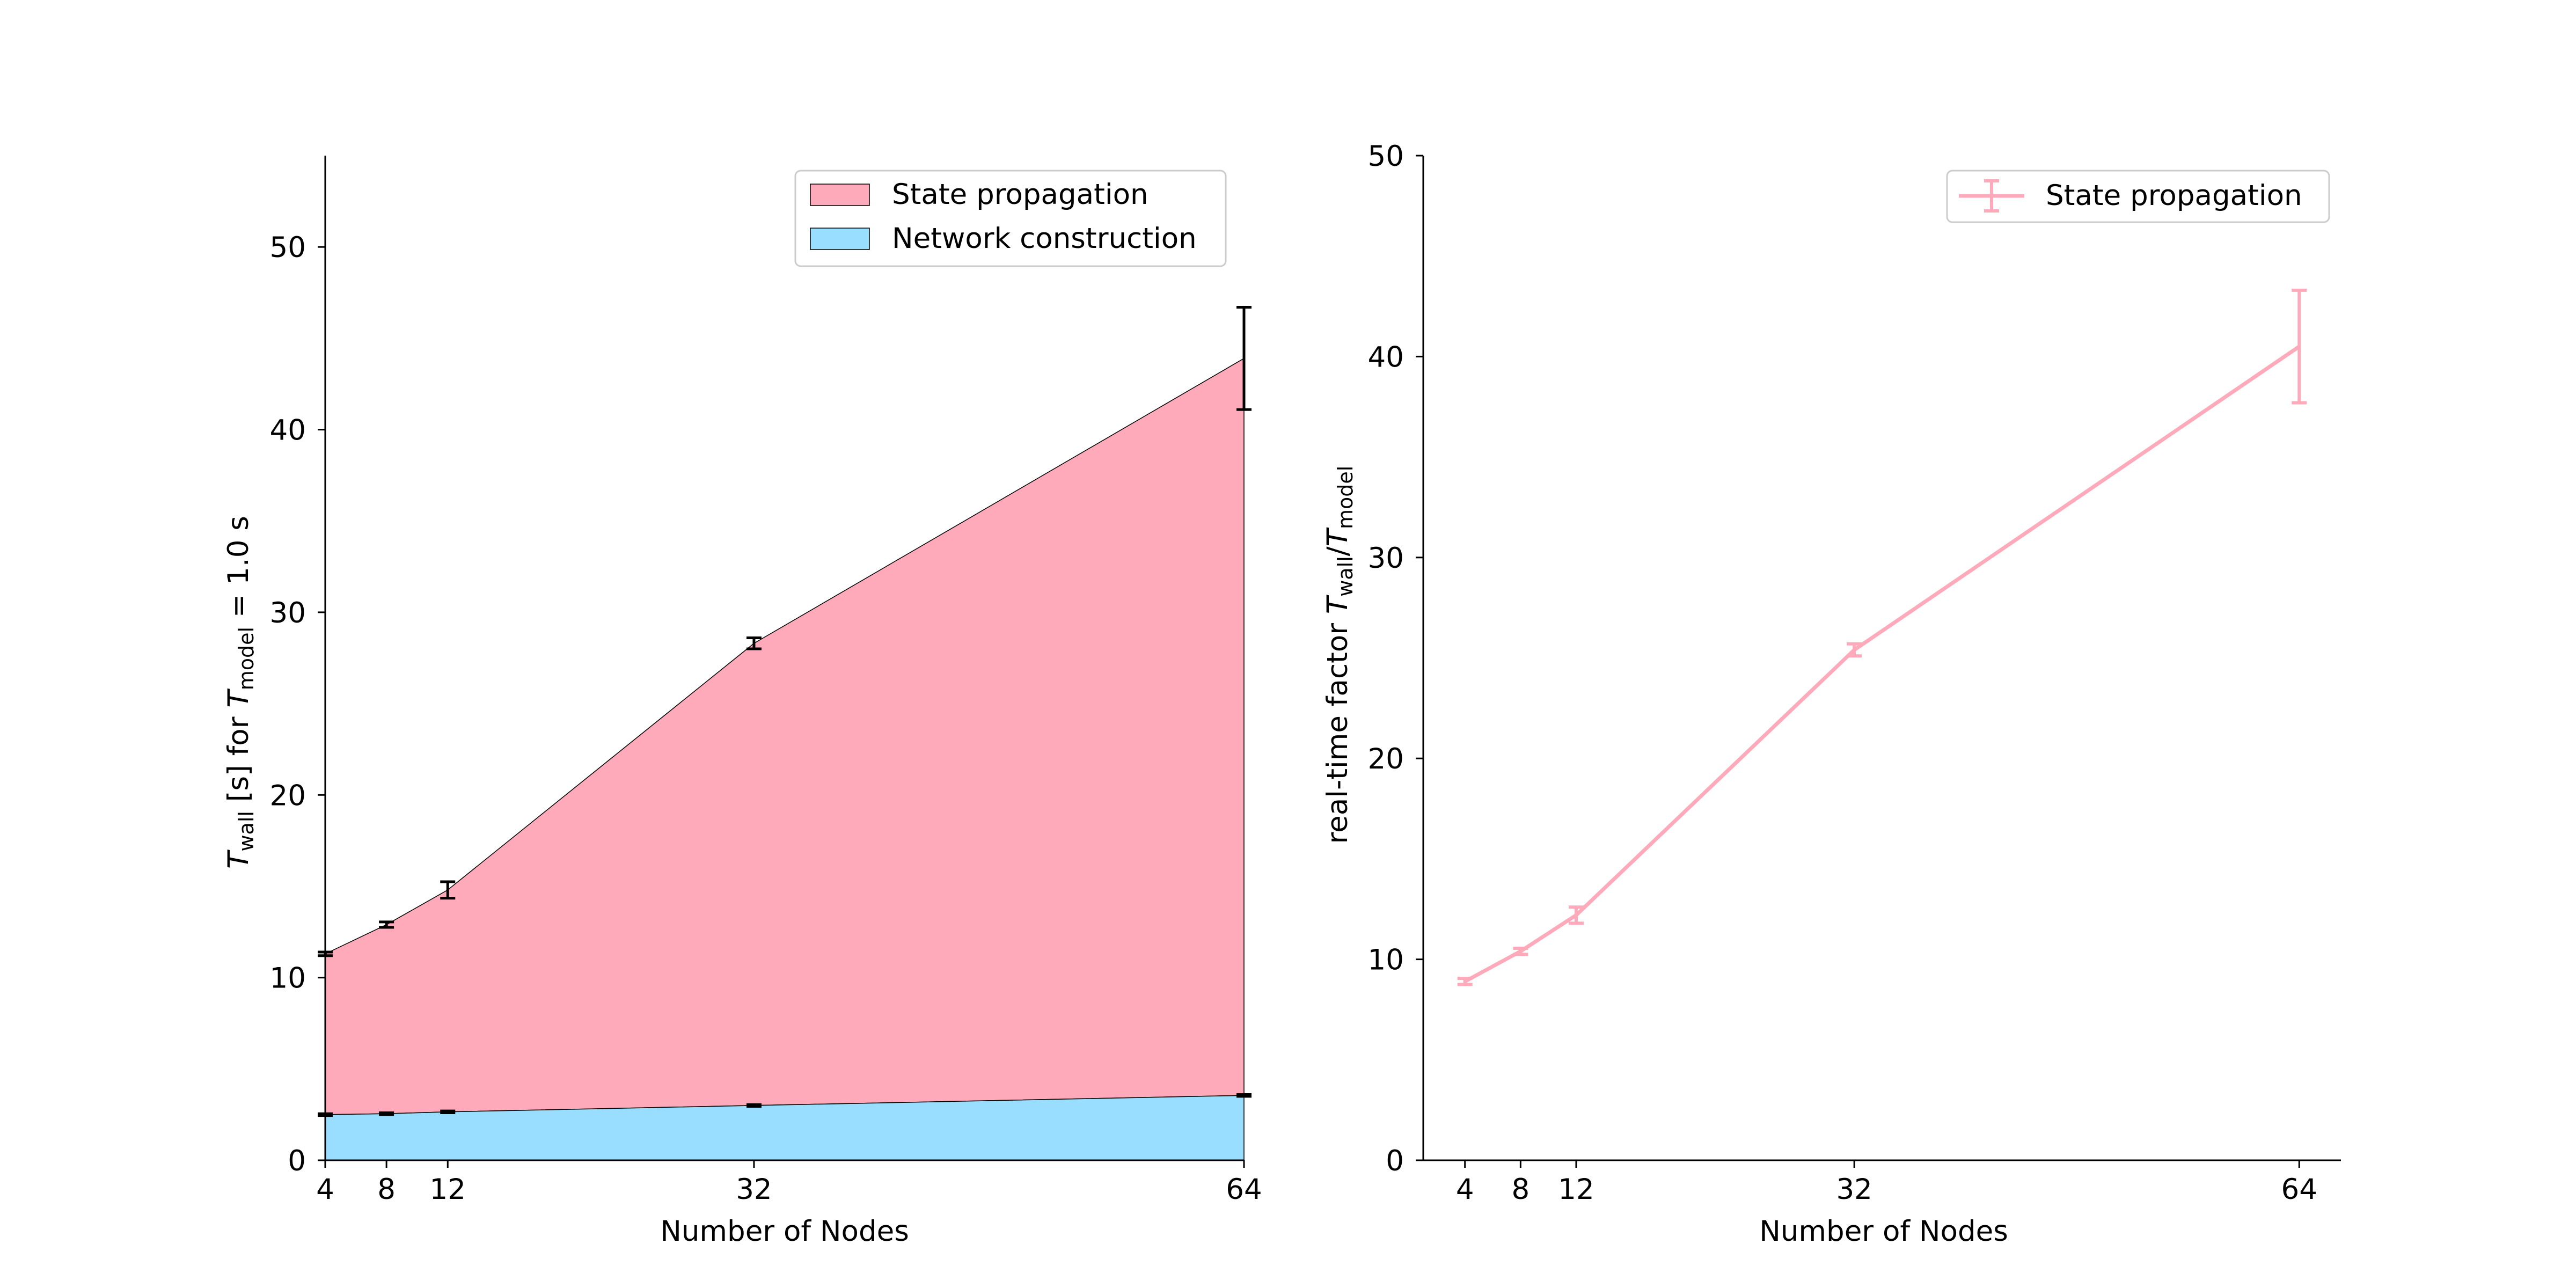 Image resolution: width=2576 pixels, height=1288 pixels. What do you see at coordinates (1044, 238) in the screenshot?
I see `legend-label-network-construction: Network construction` at bounding box center [1044, 238].